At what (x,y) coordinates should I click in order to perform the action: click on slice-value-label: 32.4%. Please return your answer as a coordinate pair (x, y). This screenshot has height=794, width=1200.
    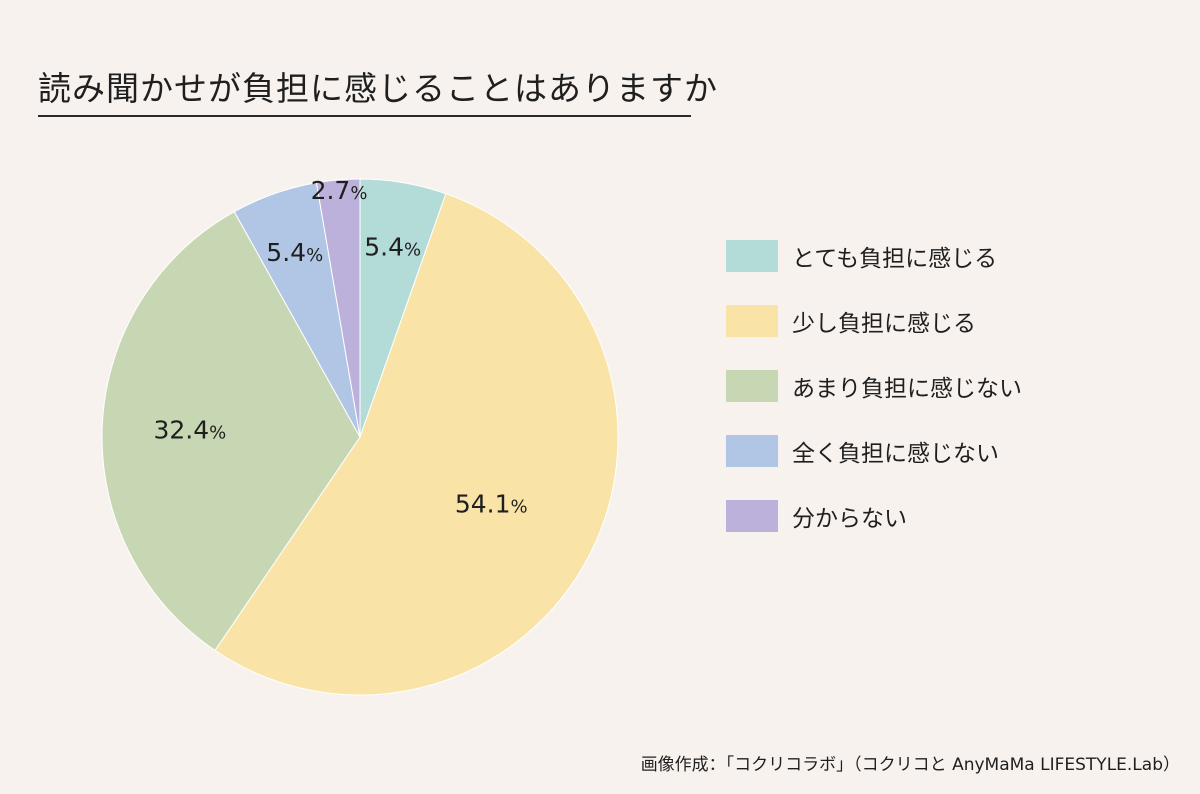
    Looking at the image, I should click on (189, 430).